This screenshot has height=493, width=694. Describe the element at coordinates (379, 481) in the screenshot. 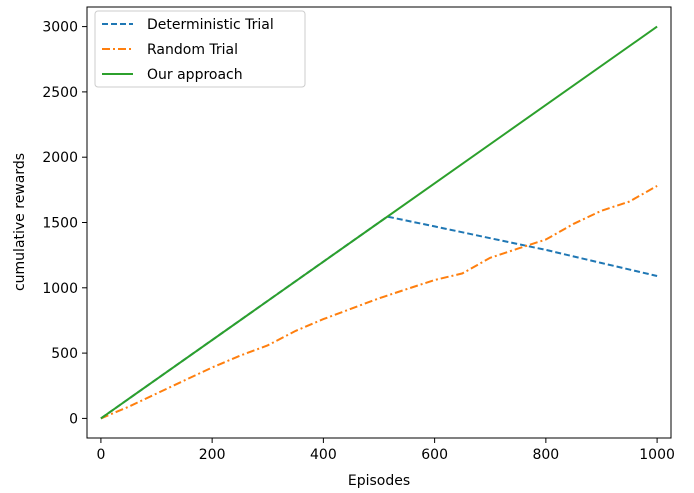

I see `x-axis-title: Episodes` at that location.